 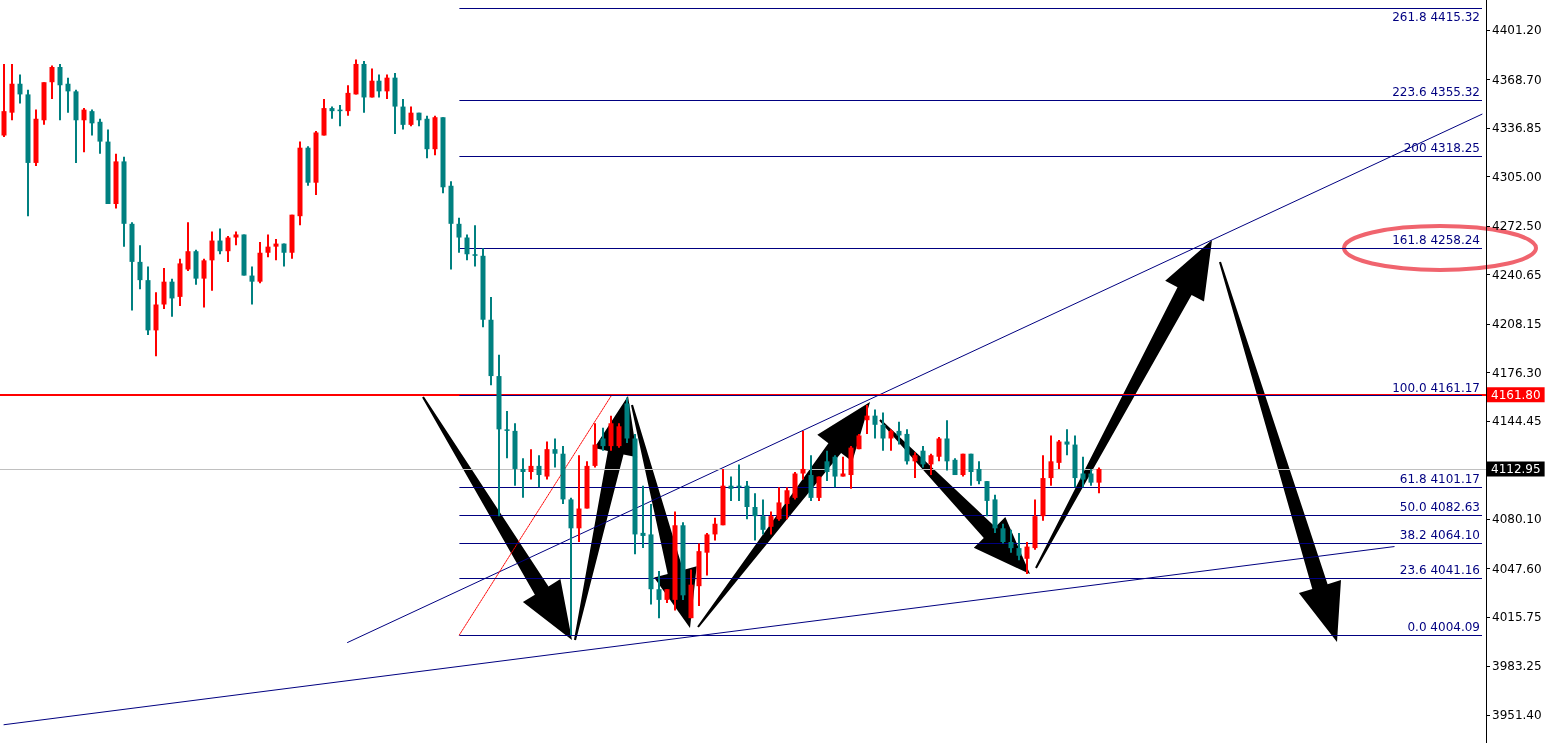 What do you see at coordinates (1440, 570) in the screenshot?
I see `ref-line-label: 23.6 4041.16` at bounding box center [1440, 570].